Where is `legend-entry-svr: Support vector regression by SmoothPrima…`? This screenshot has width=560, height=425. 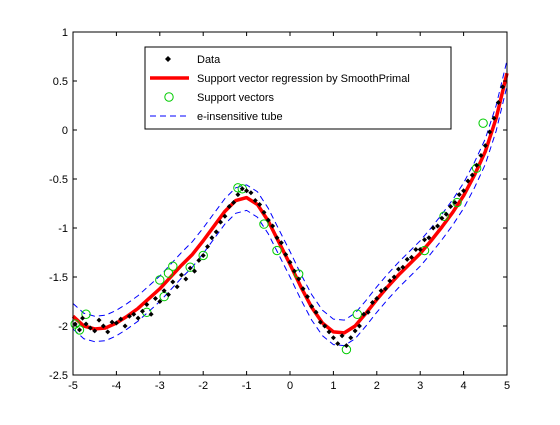
legend-entry-svr: Support vector regression by SmoothPrima… is located at coordinates (280, 79).